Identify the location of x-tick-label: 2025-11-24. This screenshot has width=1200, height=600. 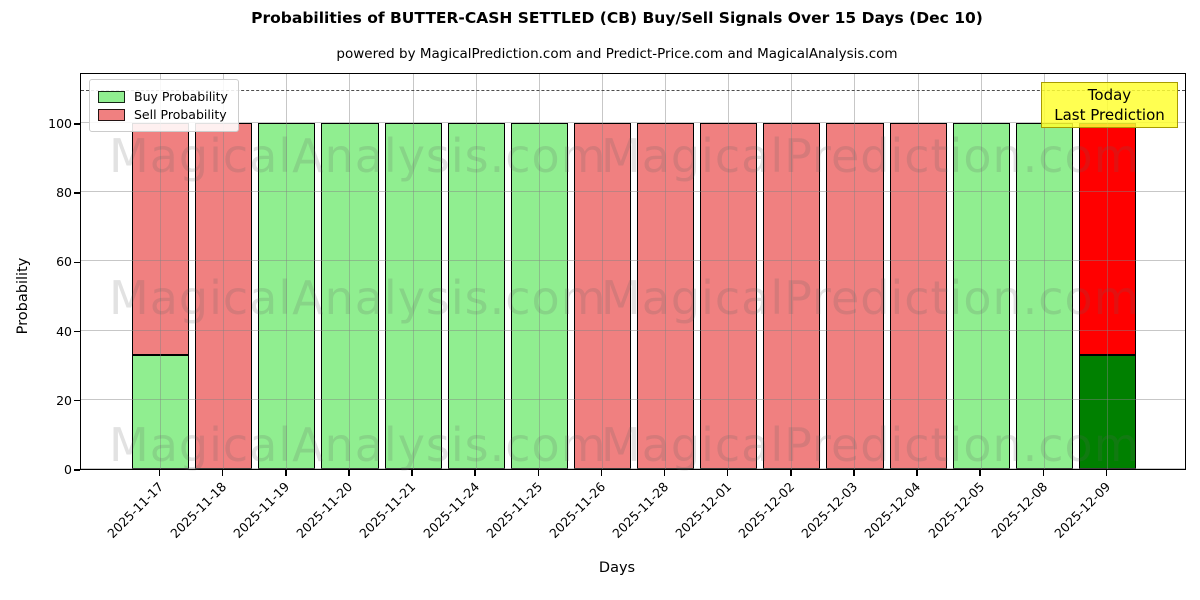
(450, 510).